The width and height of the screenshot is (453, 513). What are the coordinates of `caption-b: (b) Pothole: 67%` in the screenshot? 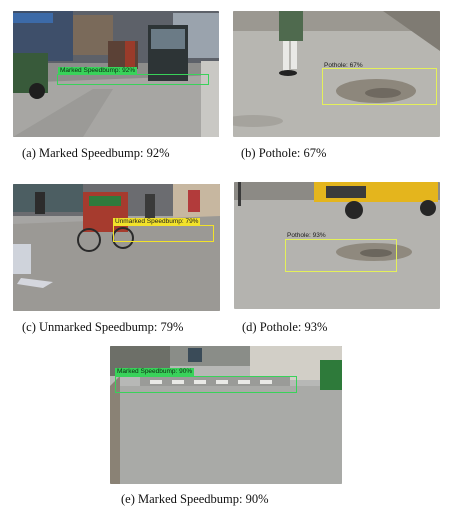 It's located at (284, 153).